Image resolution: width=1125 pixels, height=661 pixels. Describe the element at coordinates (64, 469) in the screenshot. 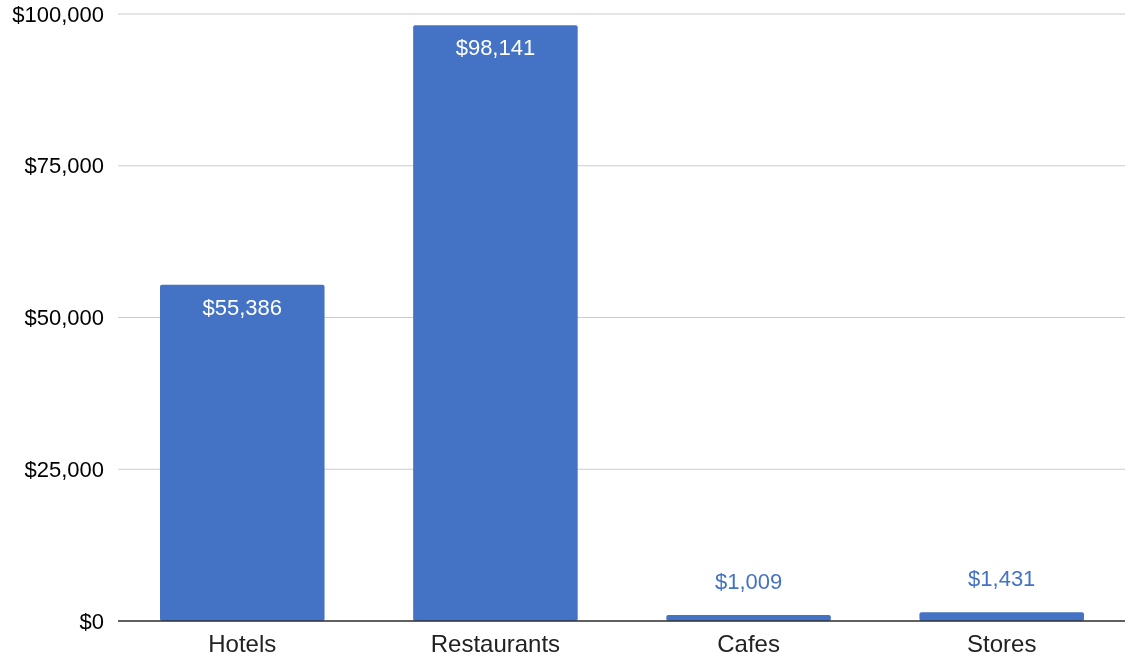

I see `y-tick-label: $25,000` at that location.